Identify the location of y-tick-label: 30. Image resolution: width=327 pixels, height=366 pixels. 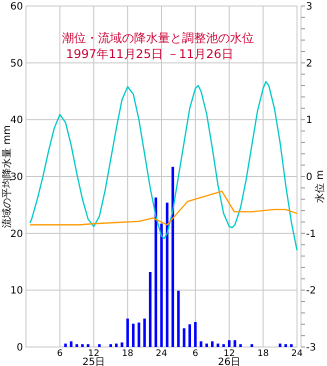
(16, 177).